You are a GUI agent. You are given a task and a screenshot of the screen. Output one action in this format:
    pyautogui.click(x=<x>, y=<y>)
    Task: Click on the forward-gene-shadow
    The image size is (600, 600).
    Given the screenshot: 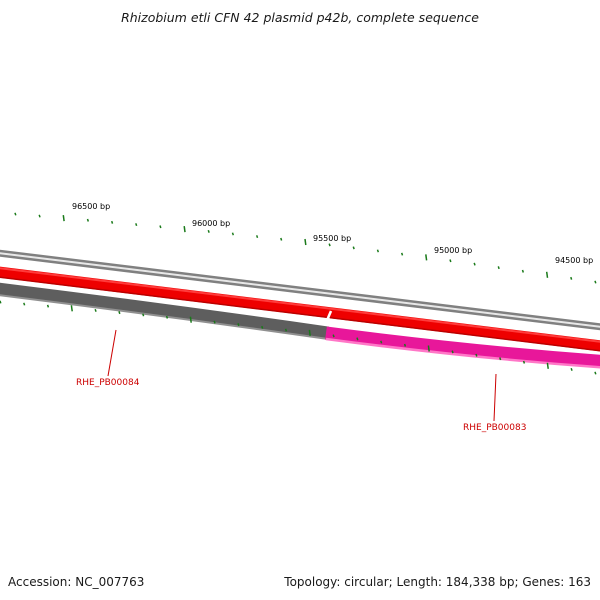 What is the action you would take?
    pyautogui.click(x=300, y=314)
    